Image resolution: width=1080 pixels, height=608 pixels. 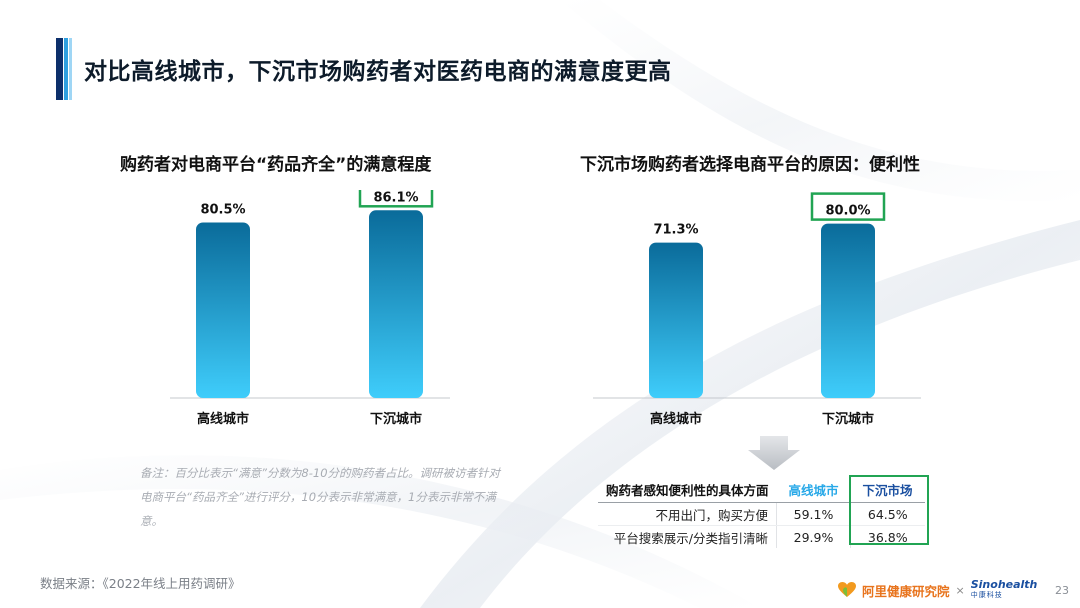 What do you see at coordinates (691, 538) in the screenshot?
I see `table-cell-aspect: 平台搜索展示/分类指引清晰` at bounding box center [691, 538].